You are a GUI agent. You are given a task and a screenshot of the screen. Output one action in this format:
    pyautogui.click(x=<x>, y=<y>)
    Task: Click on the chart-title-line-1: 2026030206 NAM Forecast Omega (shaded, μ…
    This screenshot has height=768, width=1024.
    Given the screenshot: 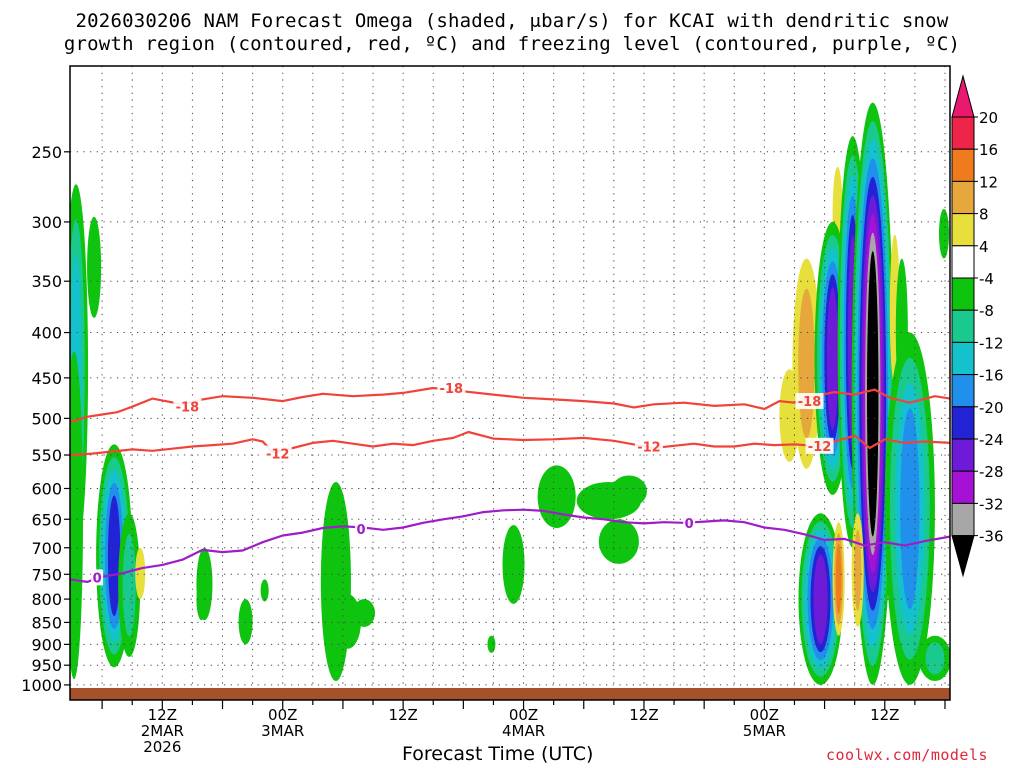 What is the action you would take?
    pyautogui.click(x=512, y=21)
    